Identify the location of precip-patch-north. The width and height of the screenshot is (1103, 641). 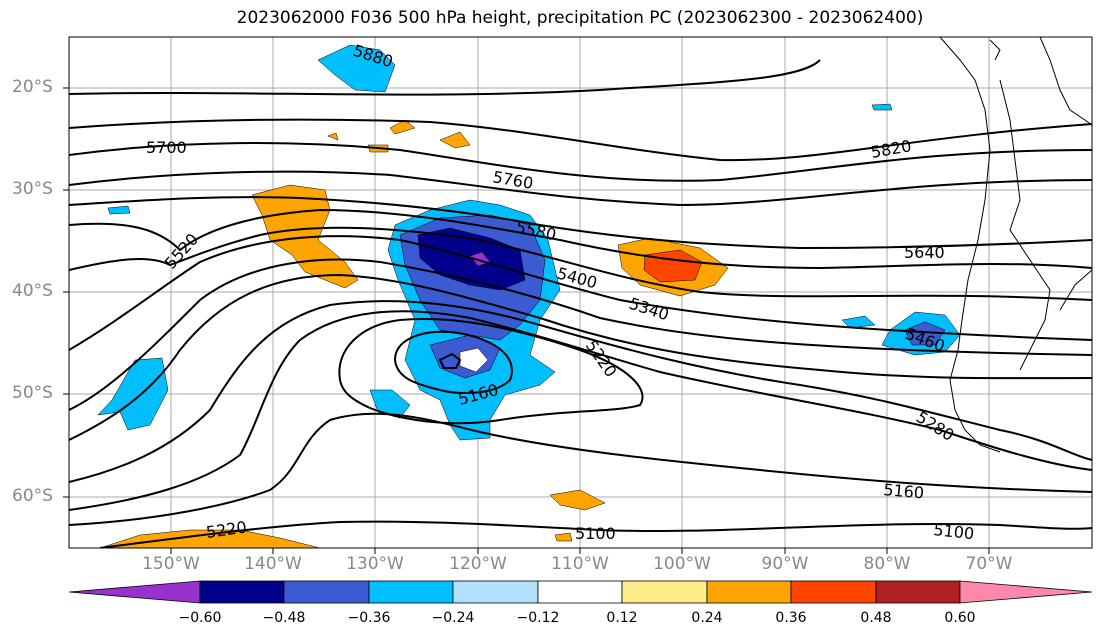
(356, 68).